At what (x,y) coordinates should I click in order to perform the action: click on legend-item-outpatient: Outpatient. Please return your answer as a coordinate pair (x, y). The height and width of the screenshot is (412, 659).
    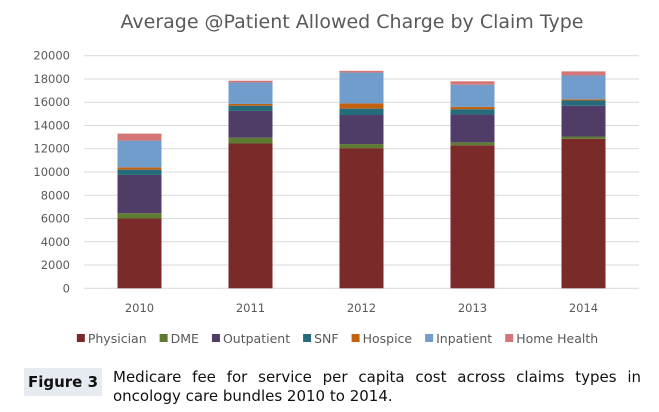
    Looking at the image, I should click on (250, 338).